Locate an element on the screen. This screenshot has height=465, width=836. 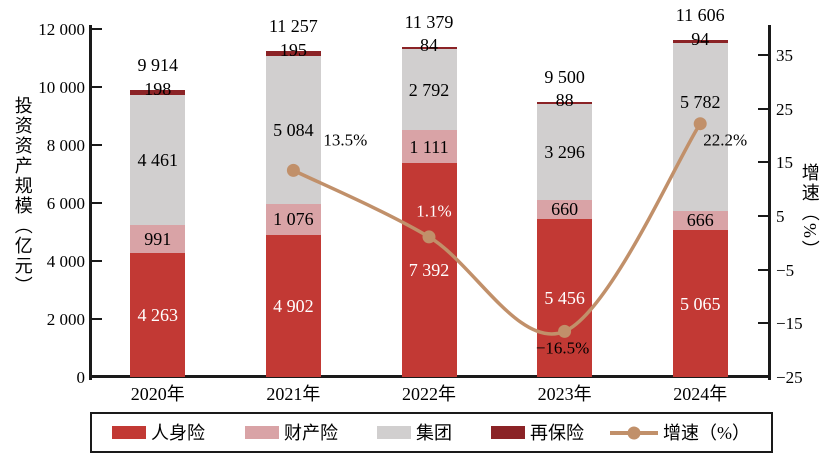
segment-value-label: 4 902 is located at coordinates (293, 305).